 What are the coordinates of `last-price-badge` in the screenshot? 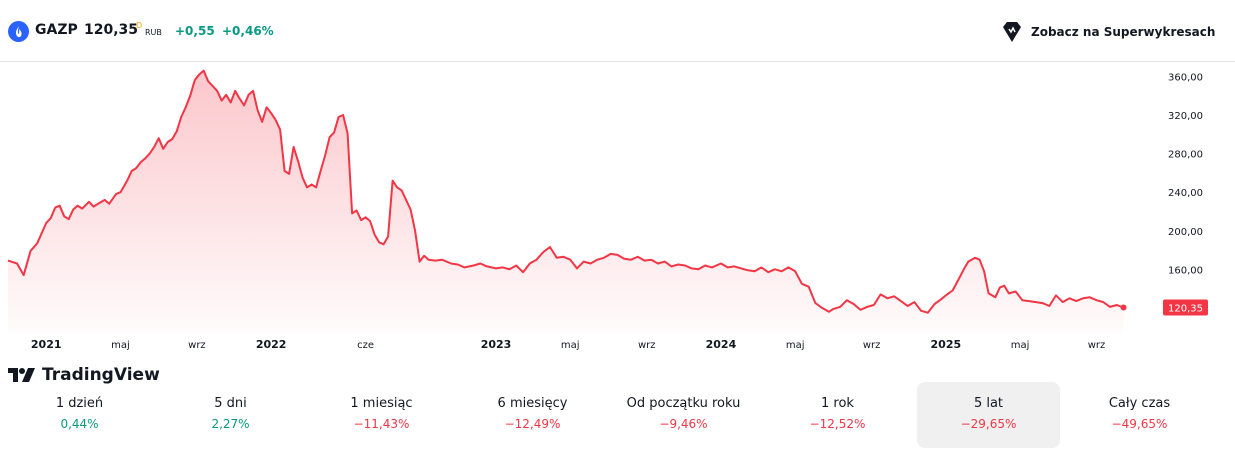 It's located at (1185, 307).